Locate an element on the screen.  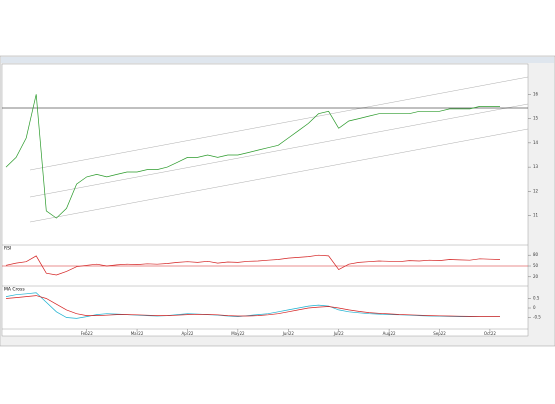
x-tick-label: Jul22 is located at coordinates (338, 333).